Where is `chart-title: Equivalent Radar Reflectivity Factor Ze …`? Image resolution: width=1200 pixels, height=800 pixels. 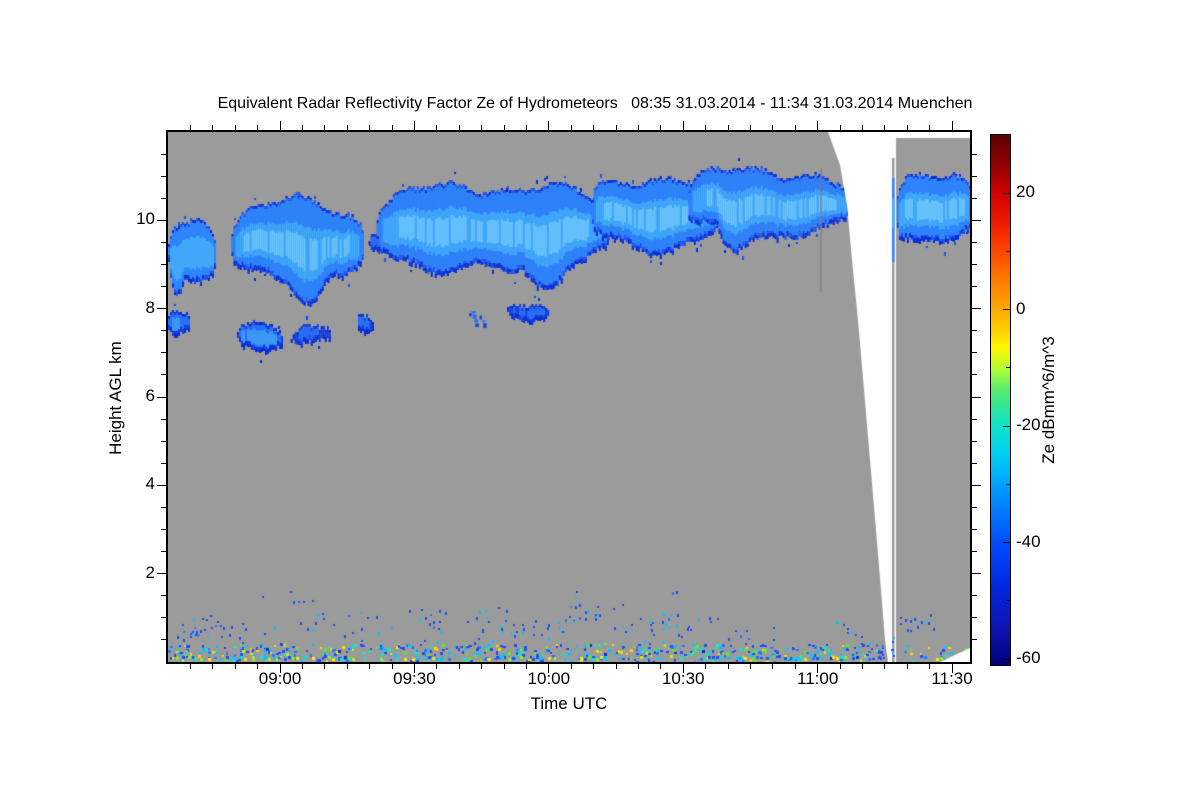 chart-title: Equivalent Radar Reflectivity Factor Ze … is located at coordinates (595, 103).